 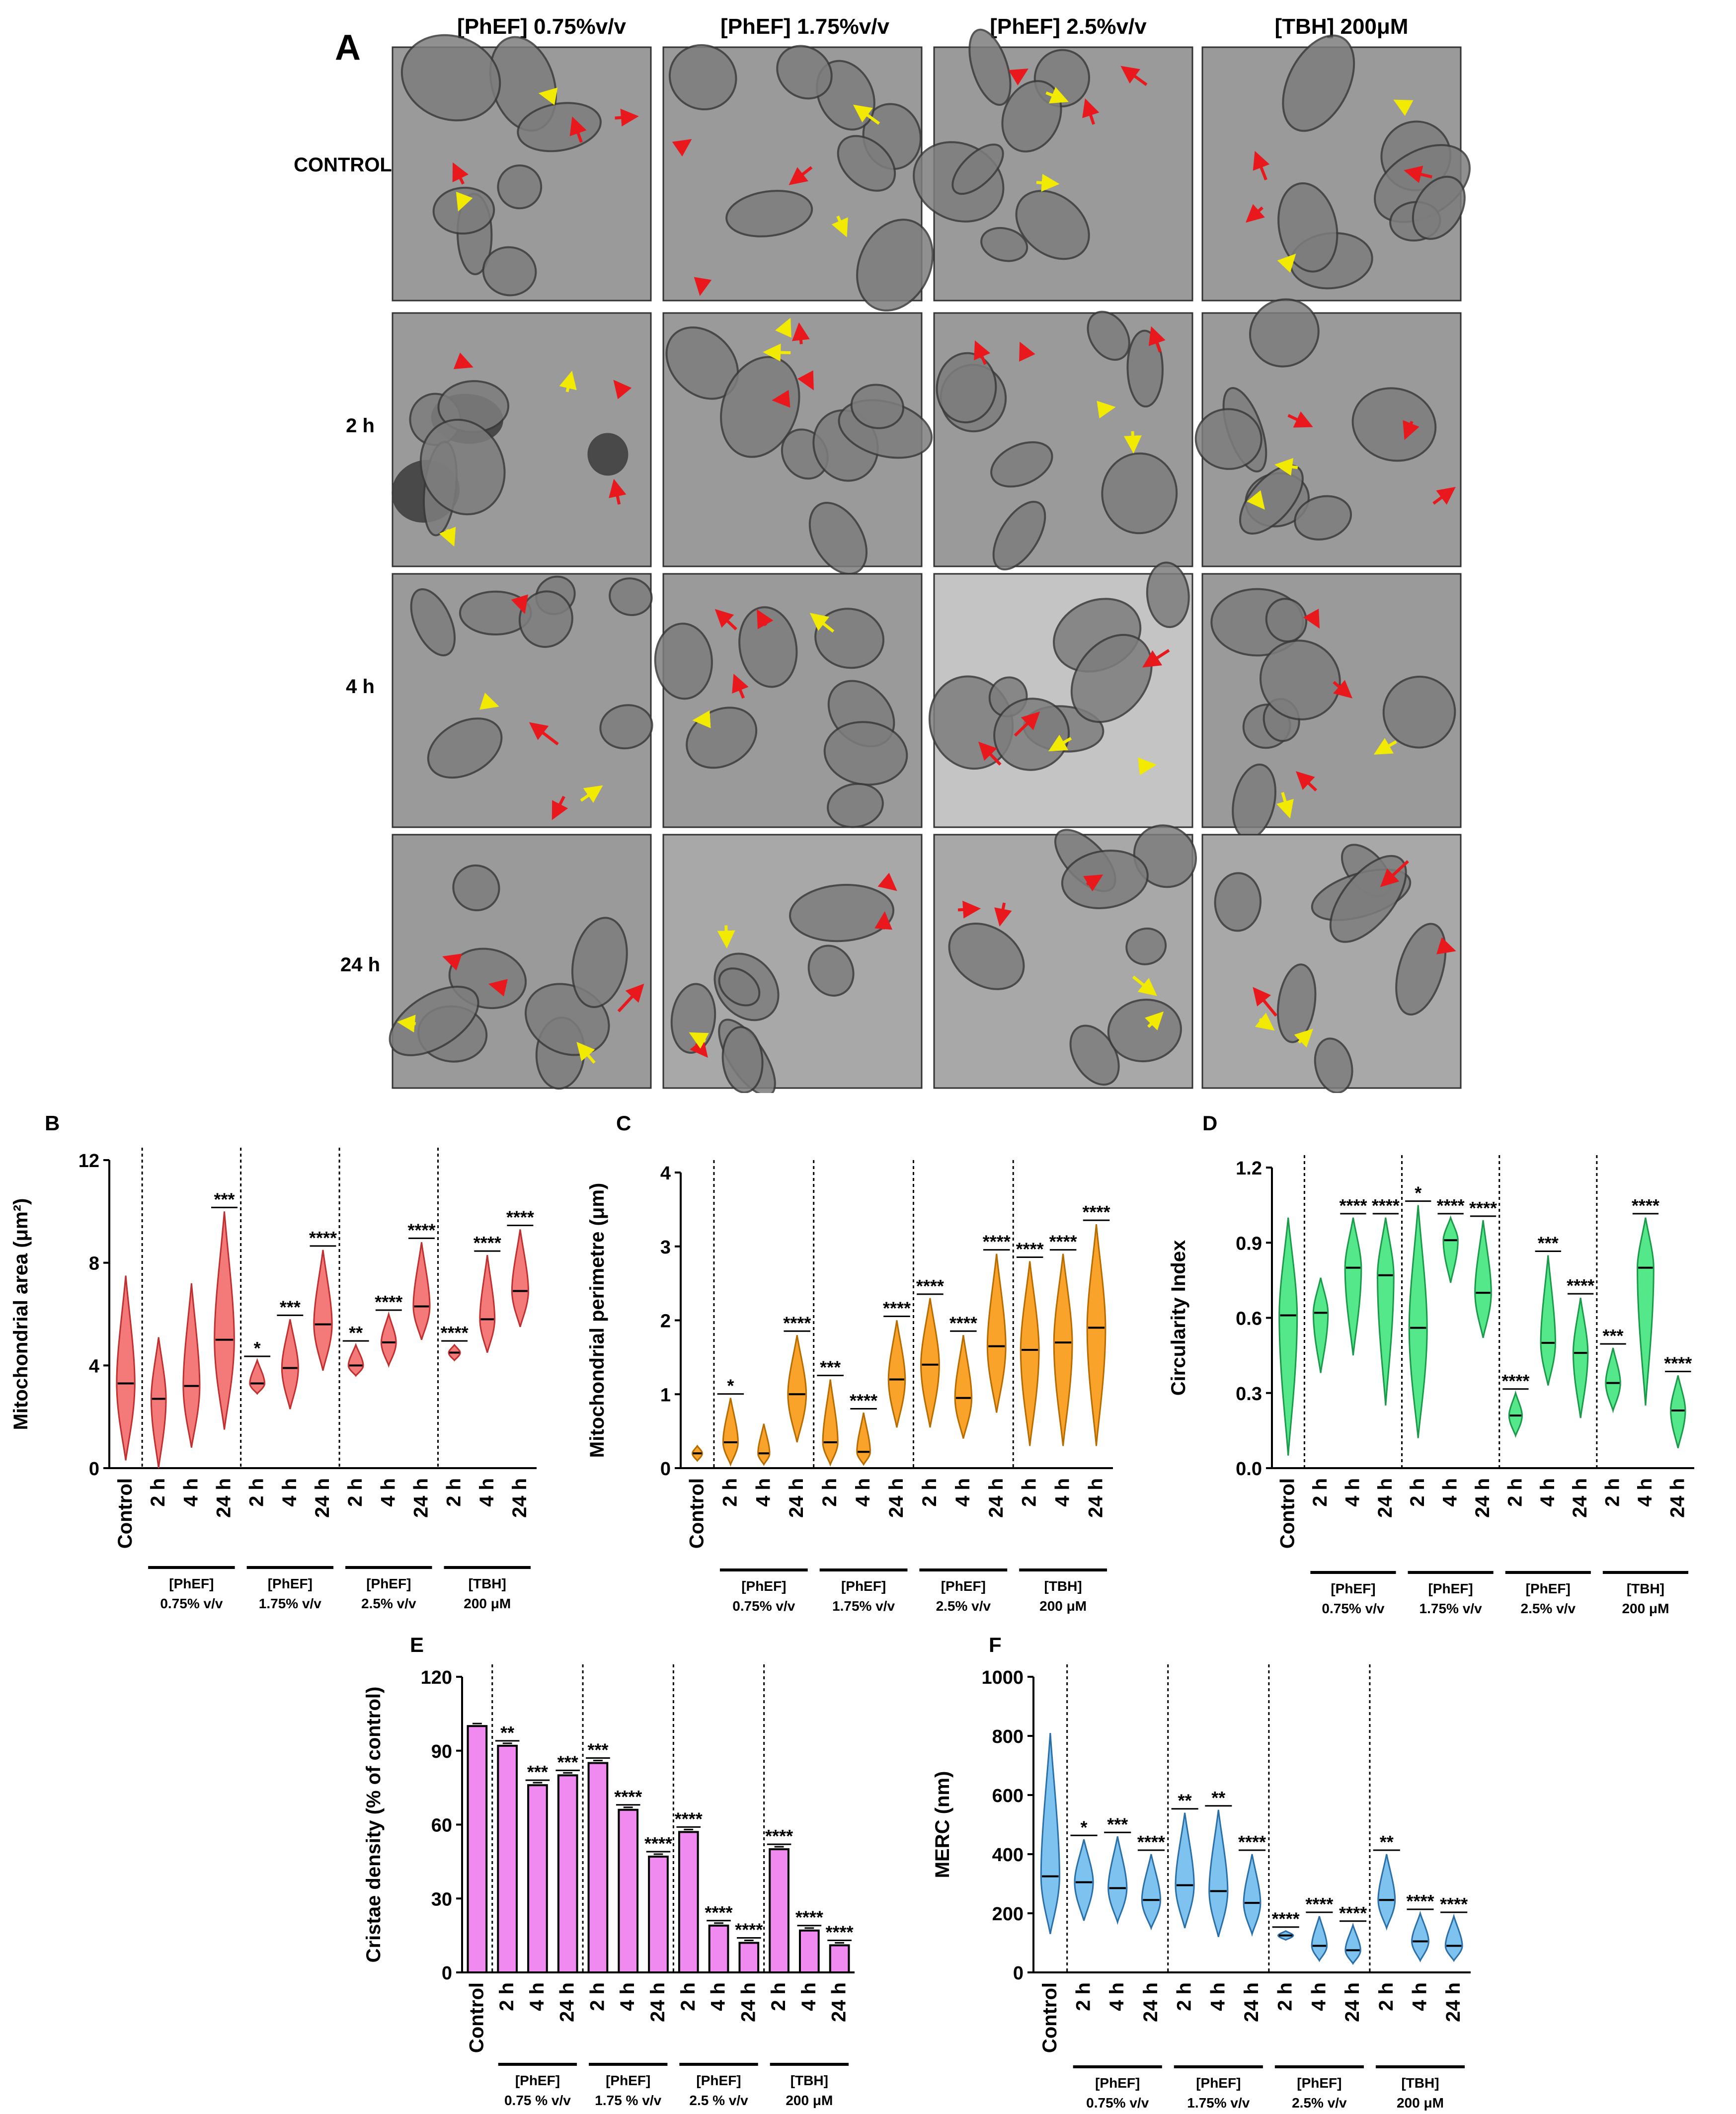 I want to click on y-tick-label: 800, so click(x=1008, y=1736).